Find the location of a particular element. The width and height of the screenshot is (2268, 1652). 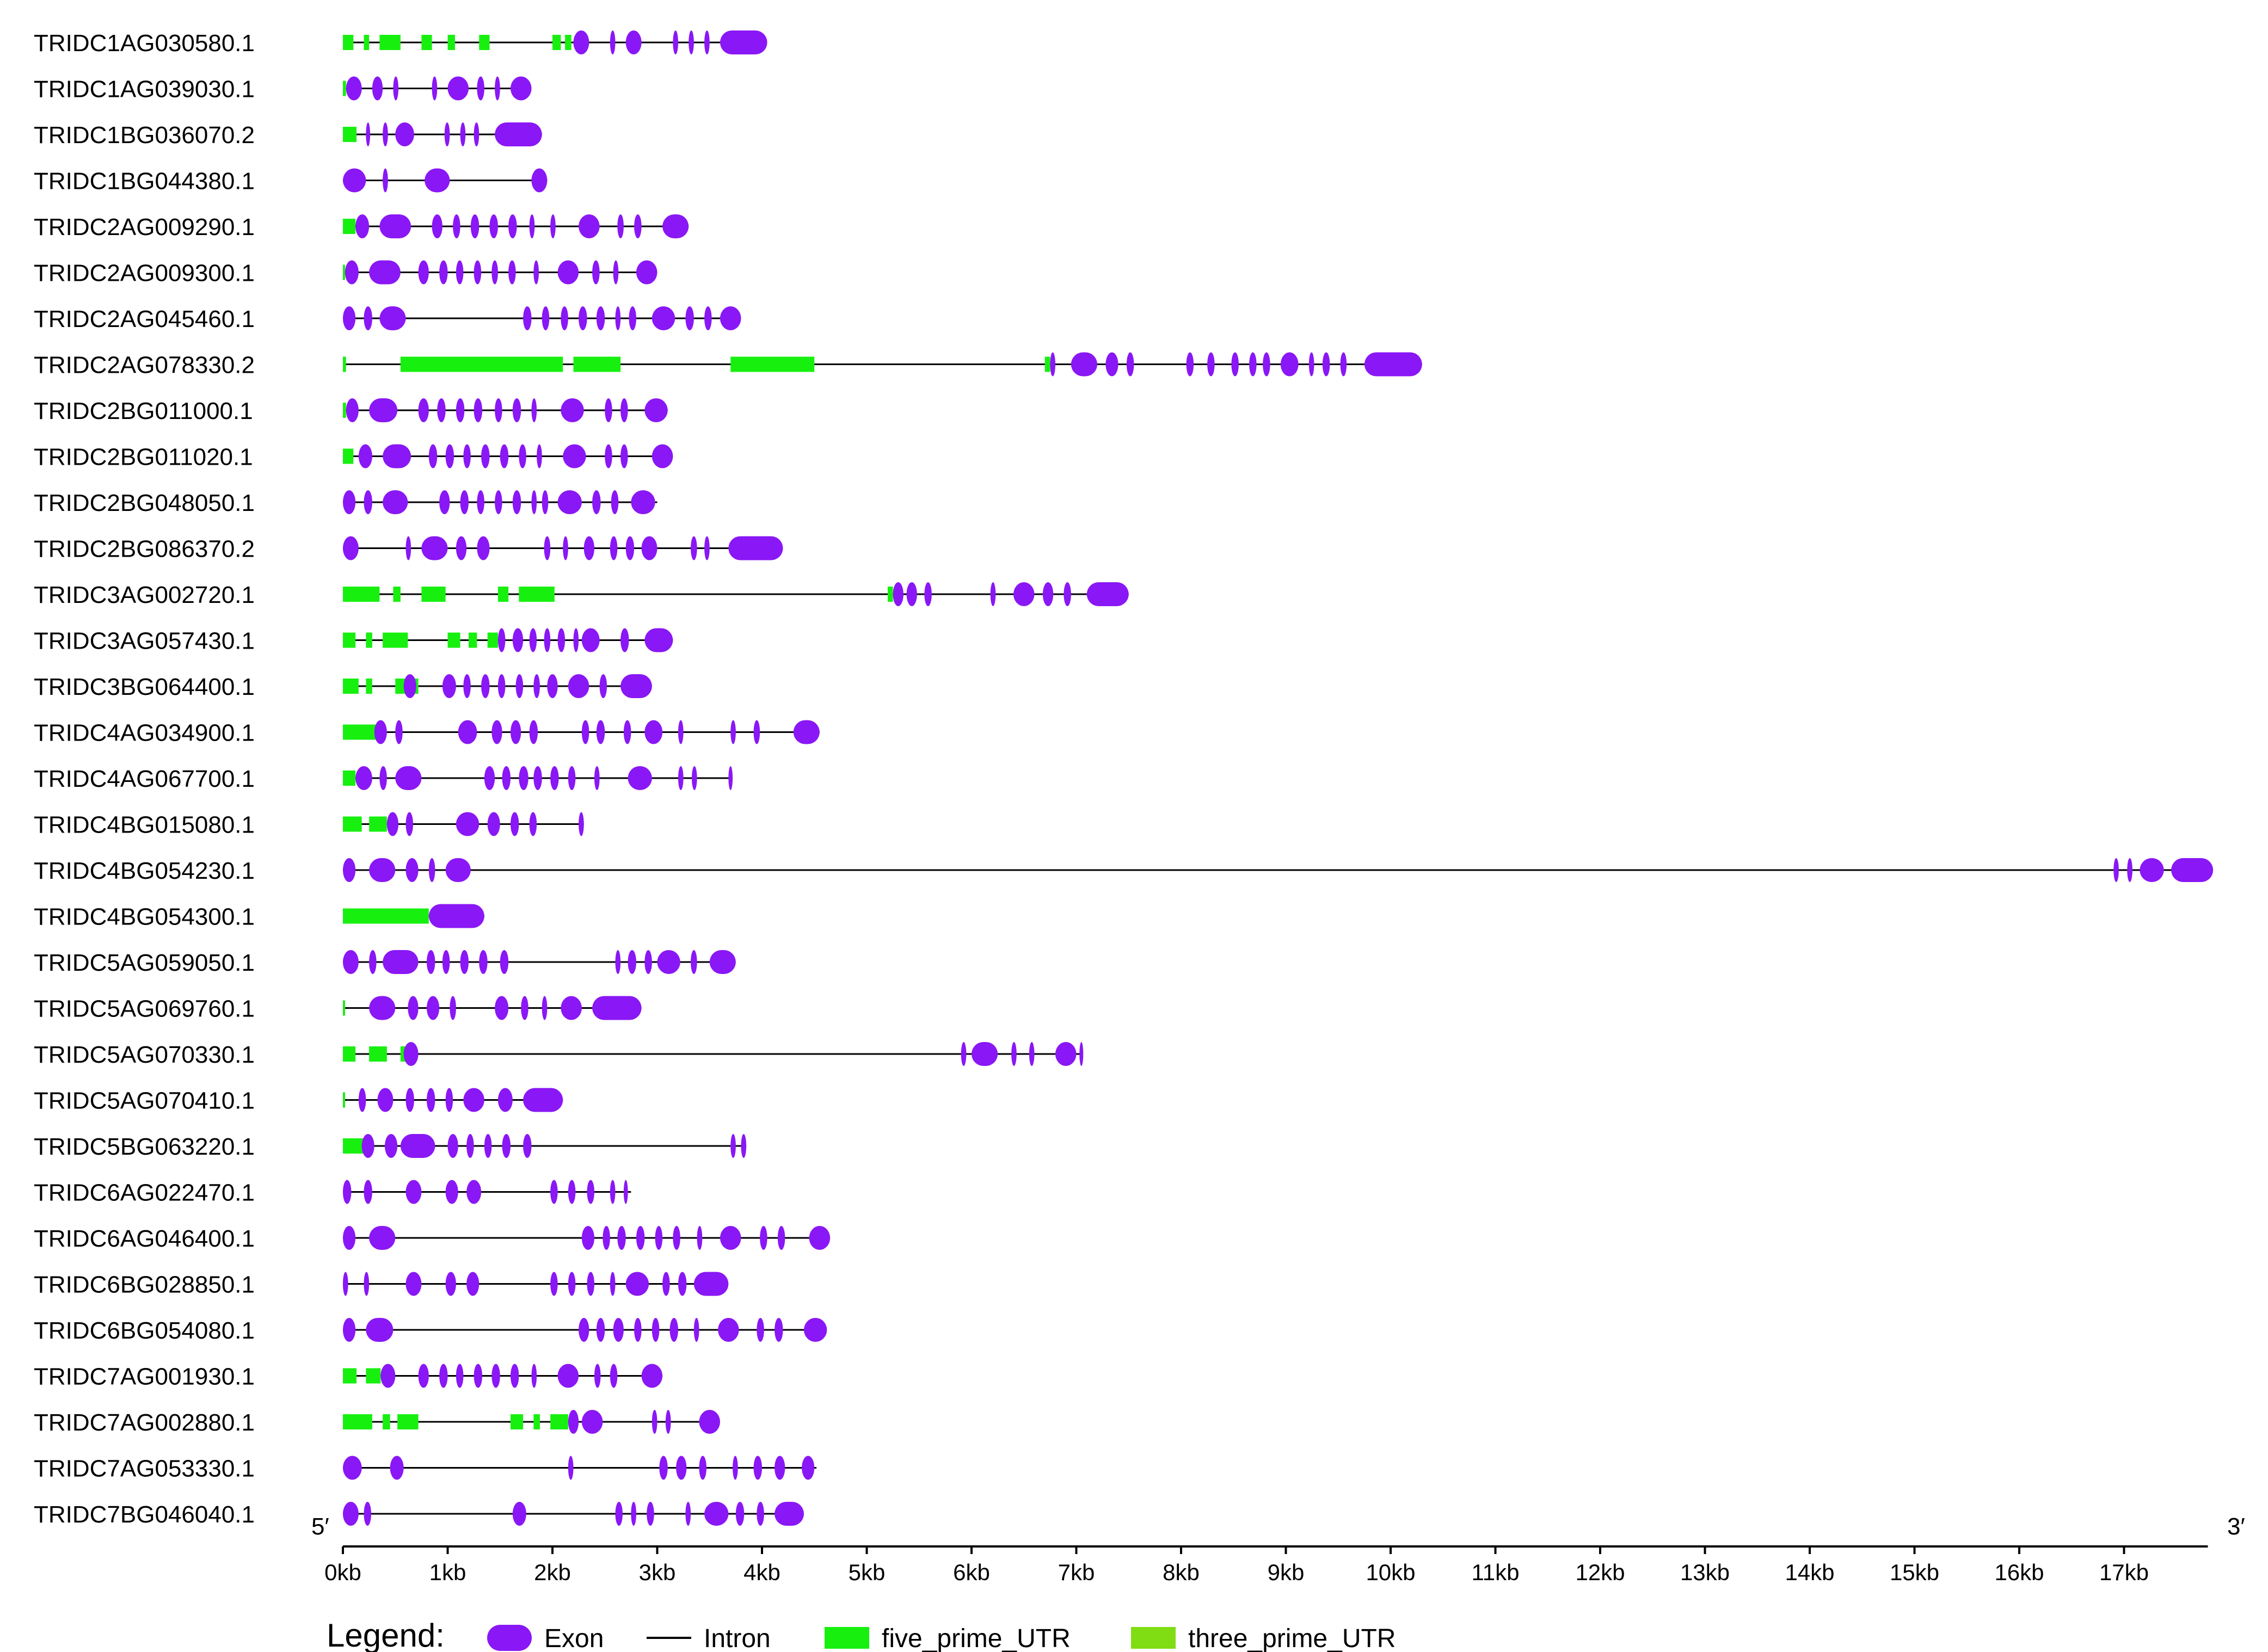

gene-label: TRIDC3BG064400.1 is located at coordinates (144, 687).